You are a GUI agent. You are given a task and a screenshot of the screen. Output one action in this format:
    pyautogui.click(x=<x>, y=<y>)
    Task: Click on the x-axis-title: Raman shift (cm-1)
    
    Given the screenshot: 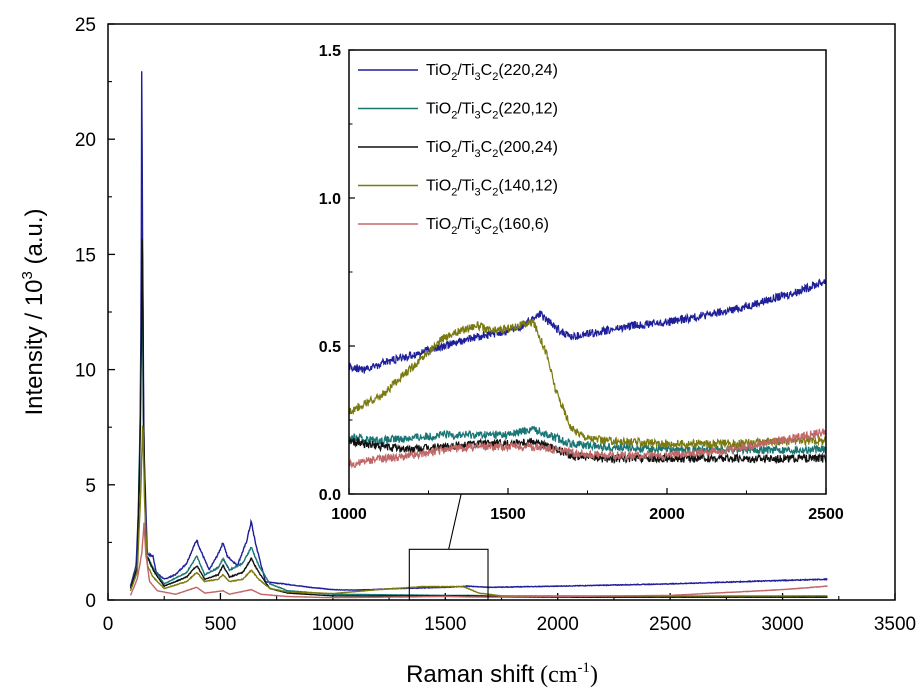 What is the action you would take?
    pyautogui.click(x=502, y=674)
    